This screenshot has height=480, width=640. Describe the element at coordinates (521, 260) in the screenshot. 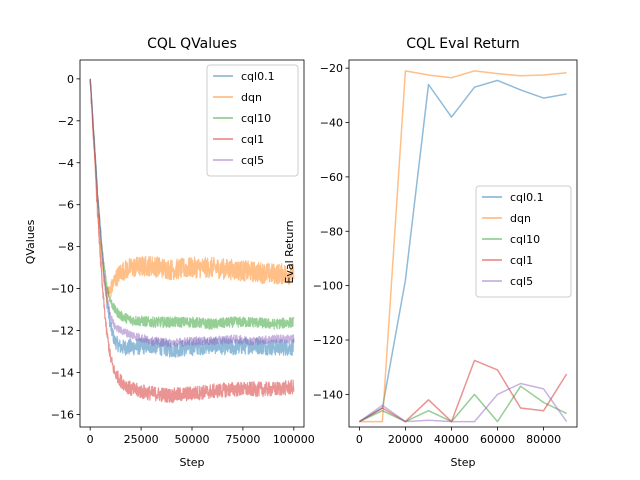

I see `eval-return-legend-label-cql1: cql1` at that location.